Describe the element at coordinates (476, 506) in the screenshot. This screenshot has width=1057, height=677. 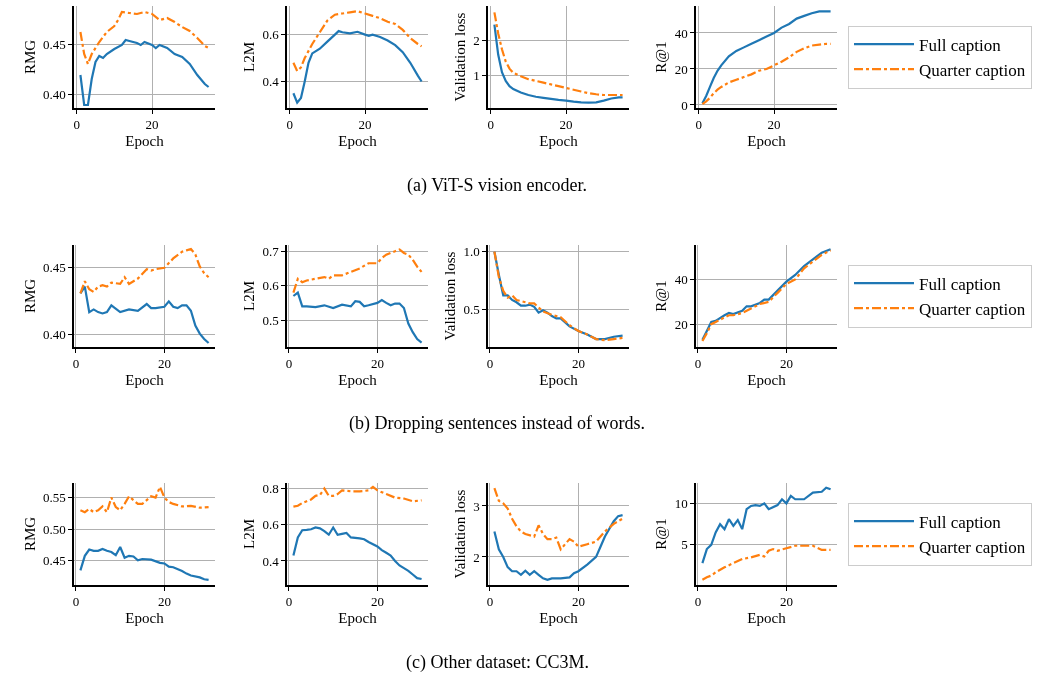
I see `y-tick-label: 3` at that location.